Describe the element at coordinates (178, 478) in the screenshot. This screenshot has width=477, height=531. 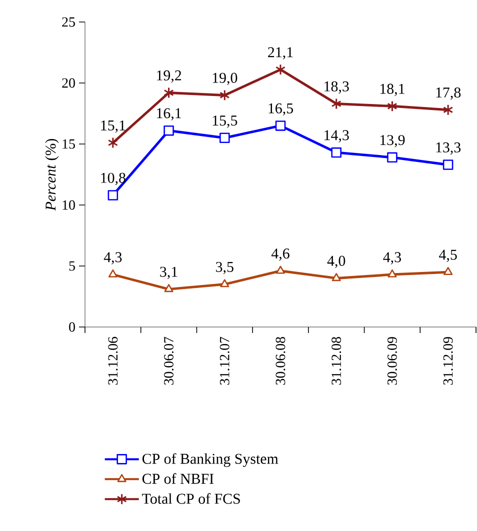
I see `legend-label: CP of NBFI` at that location.